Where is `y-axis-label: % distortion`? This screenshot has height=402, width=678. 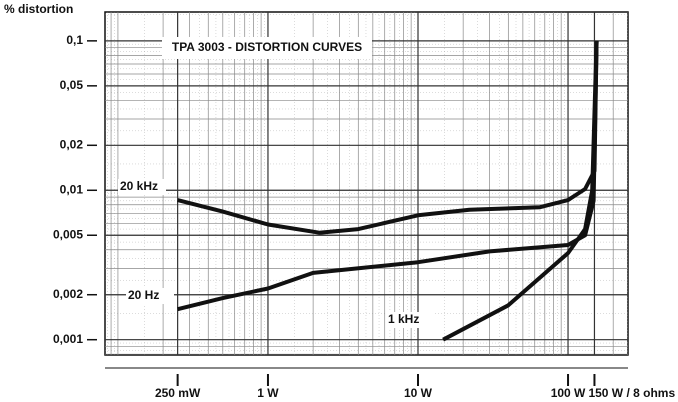 y-axis-label: % distortion is located at coordinates (38, 9).